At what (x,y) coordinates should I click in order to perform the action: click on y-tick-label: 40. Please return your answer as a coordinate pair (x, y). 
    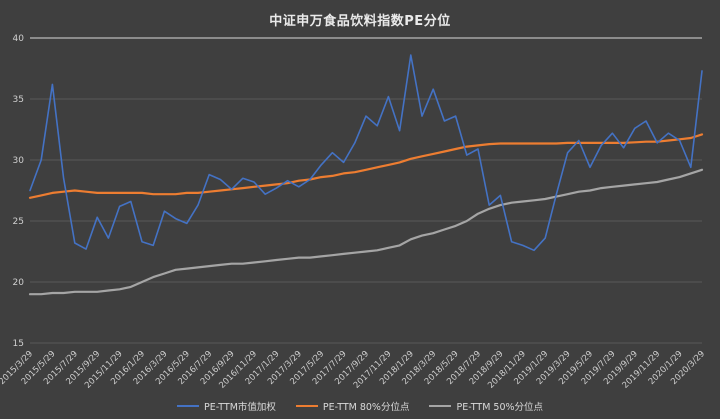
    Looking at the image, I should click on (19, 39).